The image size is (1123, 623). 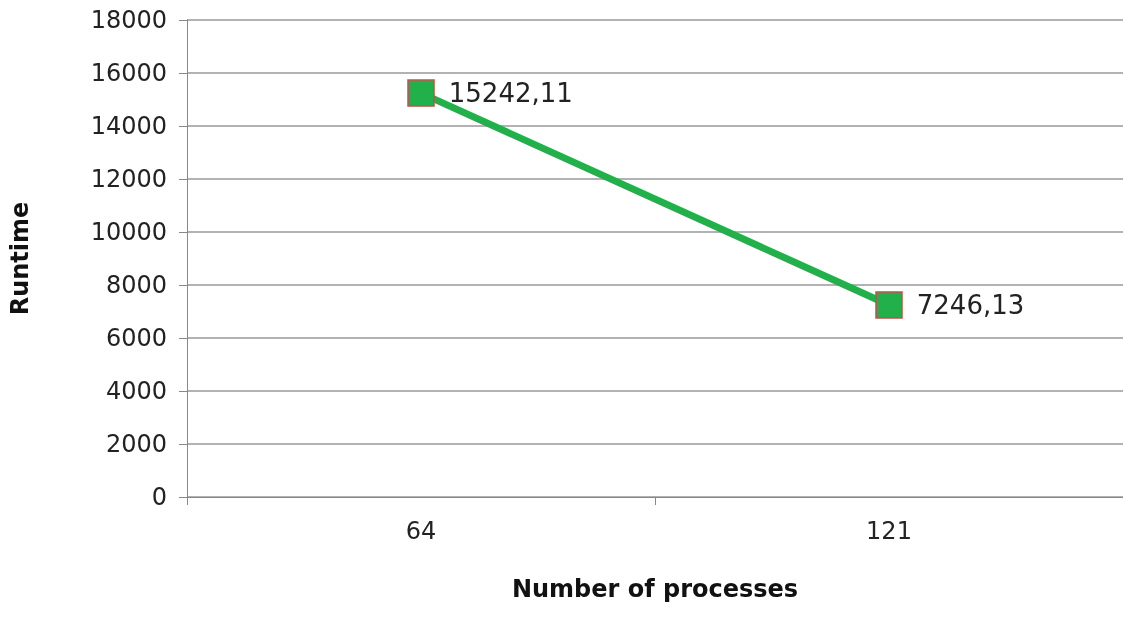 What do you see at coordinates (136, 444) in the screenshot?
I see `y-tick-label: 2000` at bounding box center [136, 444].